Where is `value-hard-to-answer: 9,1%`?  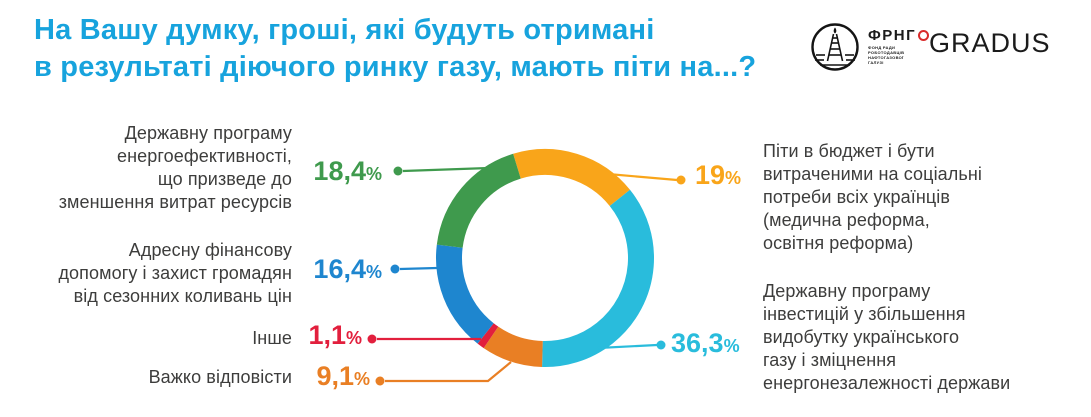 value-hard-to-answer: 9,1% is located at coordinates (317, 378).